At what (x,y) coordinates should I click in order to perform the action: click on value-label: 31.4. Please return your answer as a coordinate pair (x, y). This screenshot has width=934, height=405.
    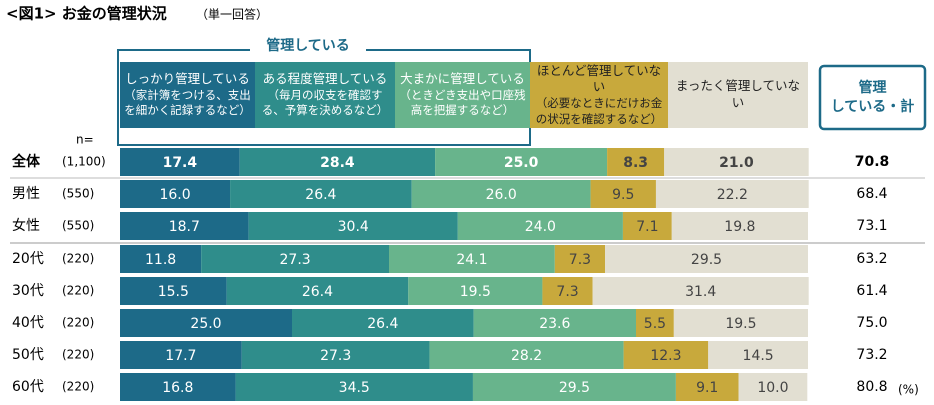
    Looking at the image, I should click on (700, 292).